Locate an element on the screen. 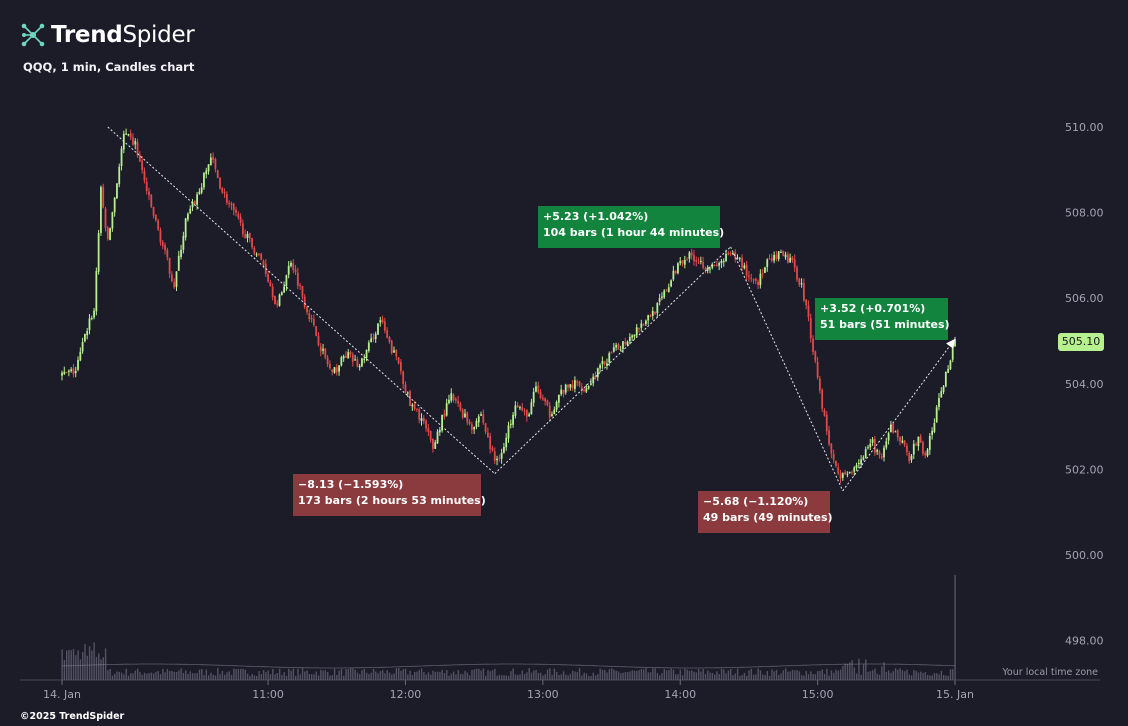 Image resolution: width=1128 pixels, height=726 pixels. y-tick-label: 502.00 is located at coordinates (1084, 469).